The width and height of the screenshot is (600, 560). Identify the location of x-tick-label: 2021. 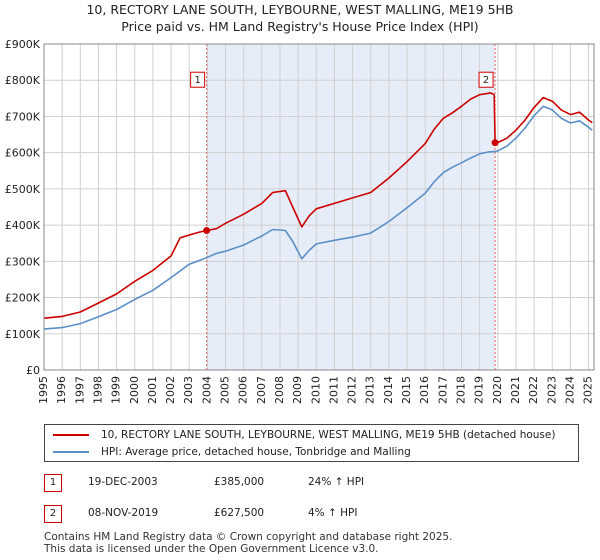
(515, 390).